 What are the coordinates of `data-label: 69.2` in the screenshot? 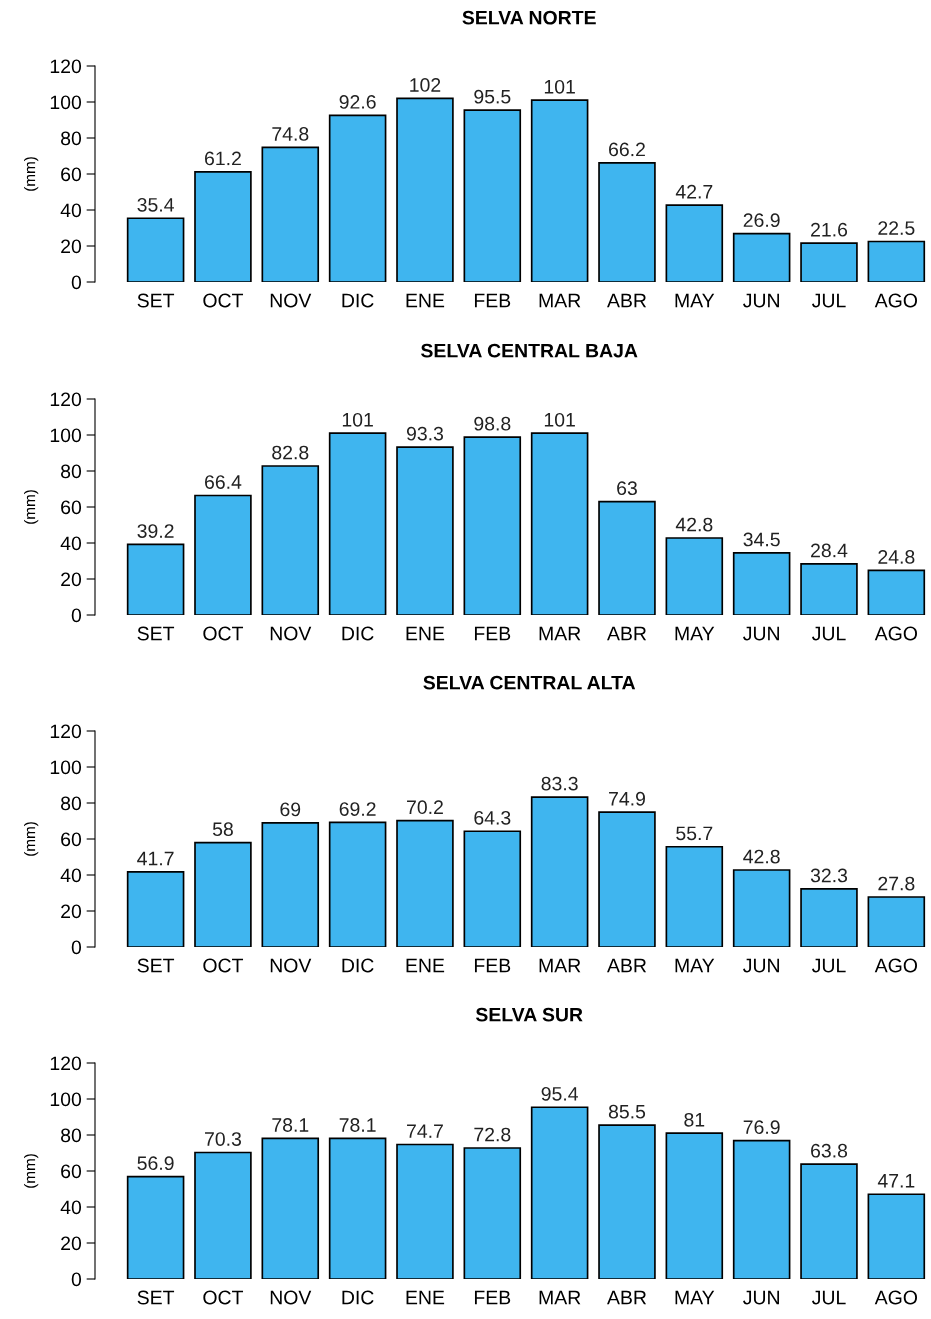 It's located at (357, 809).